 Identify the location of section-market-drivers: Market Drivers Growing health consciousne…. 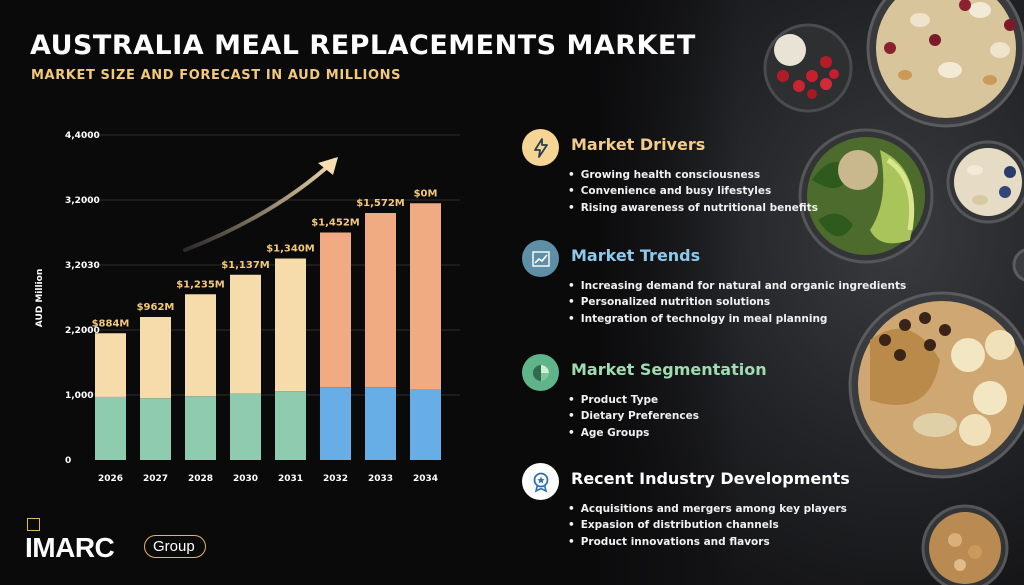
(687, 171).